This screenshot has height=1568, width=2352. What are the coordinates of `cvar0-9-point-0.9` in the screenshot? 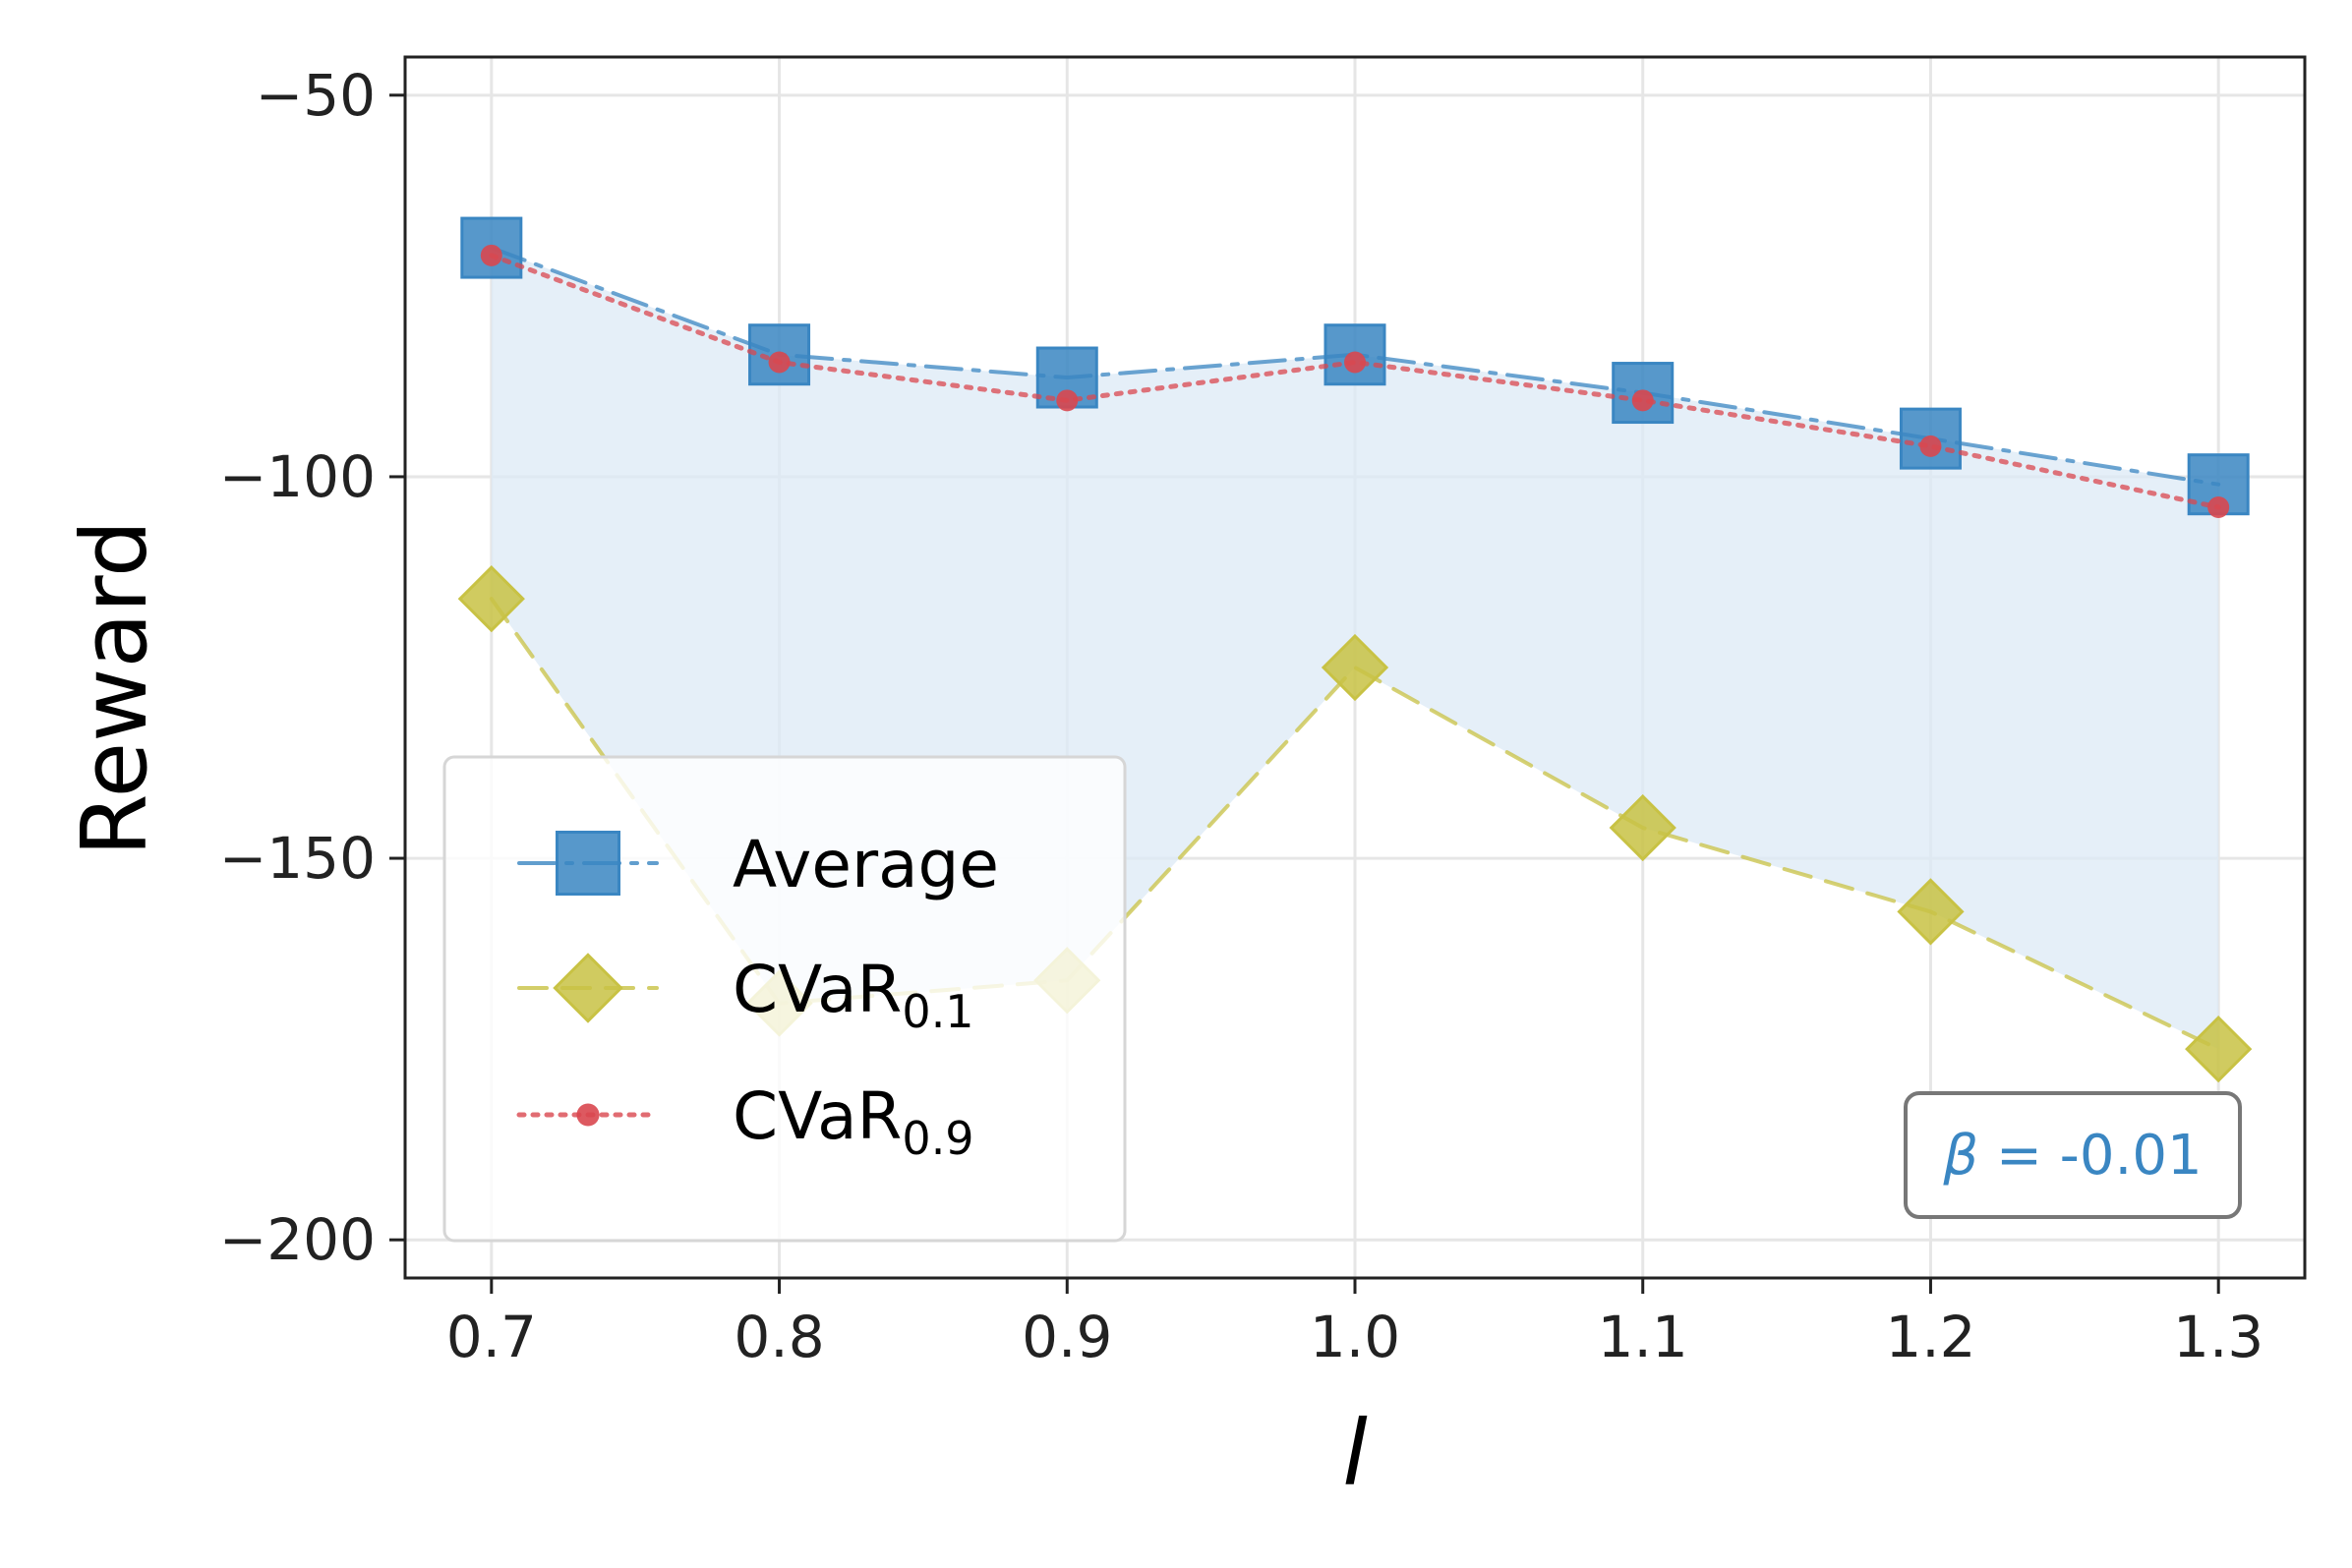 It's located at (1067, 400).